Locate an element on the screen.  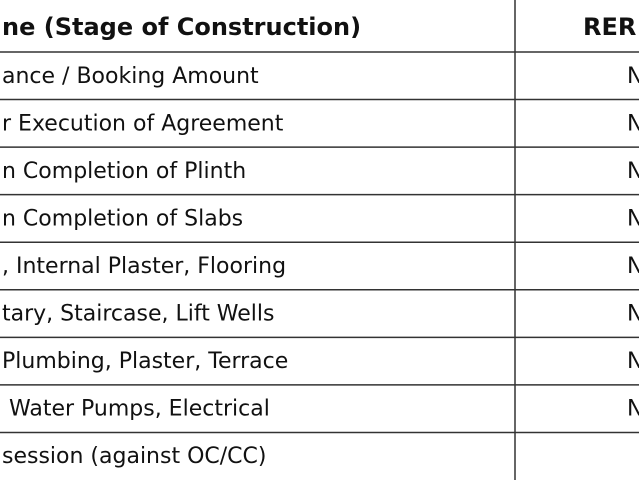
table-cell: ance / Booking Amount is located at coordinates (130, 76).